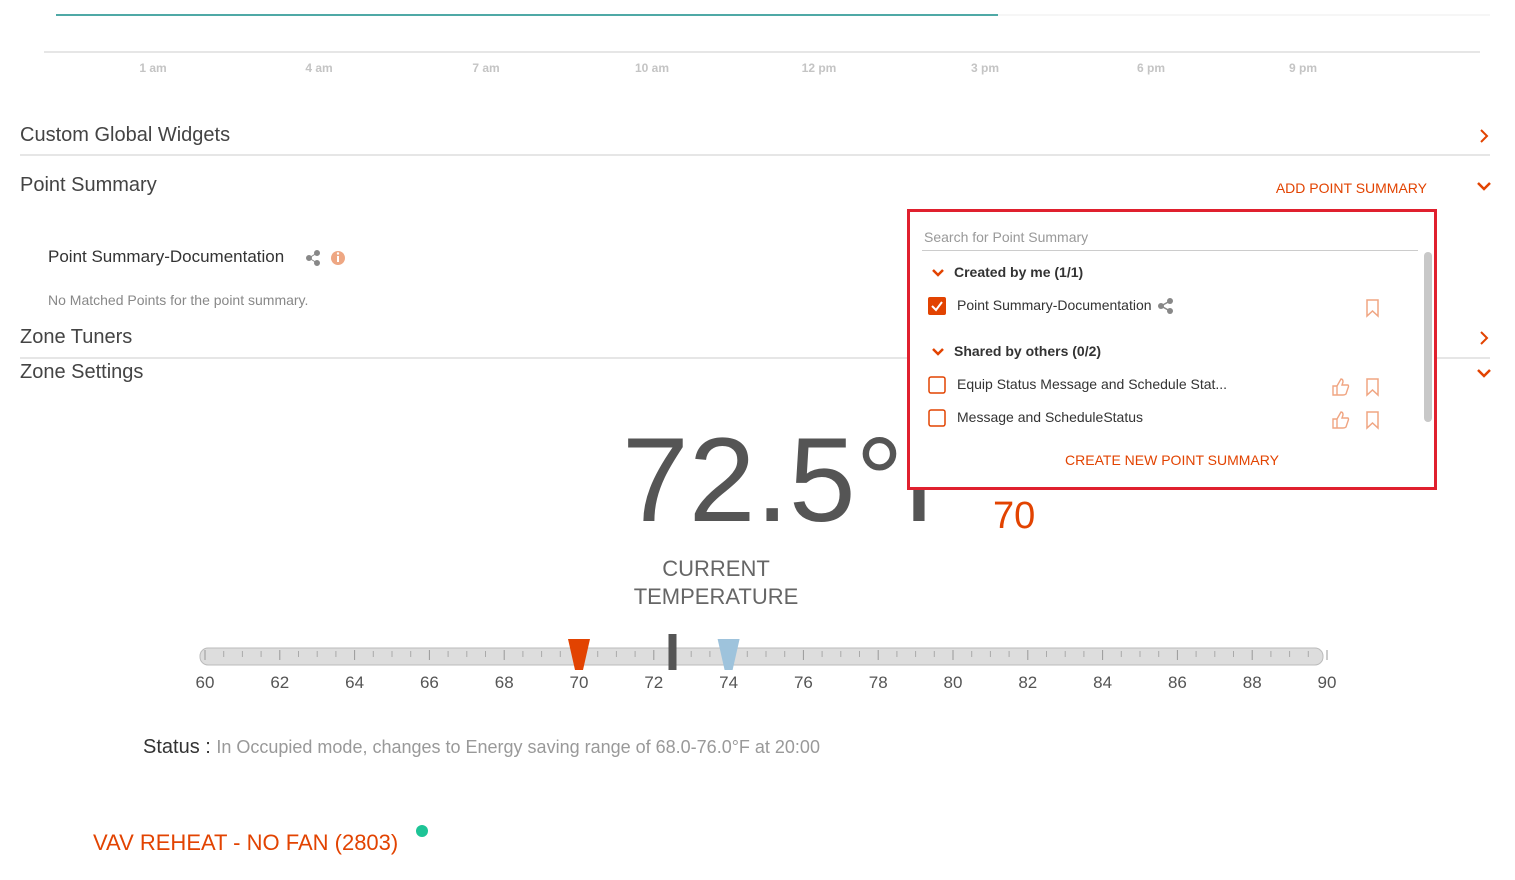 The width and height of the screenshot is (1515, 880). I want to click on group-title: Created by me (1/1), so click(1019, 272).